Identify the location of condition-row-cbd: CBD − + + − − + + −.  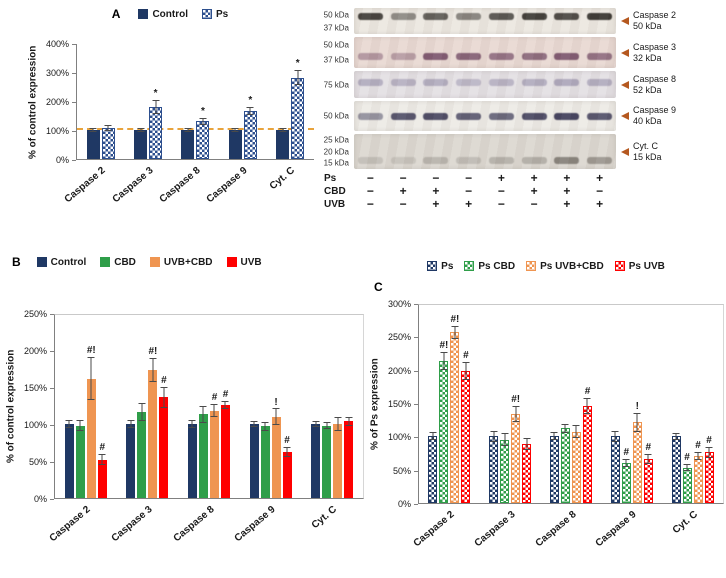
(519, 191).